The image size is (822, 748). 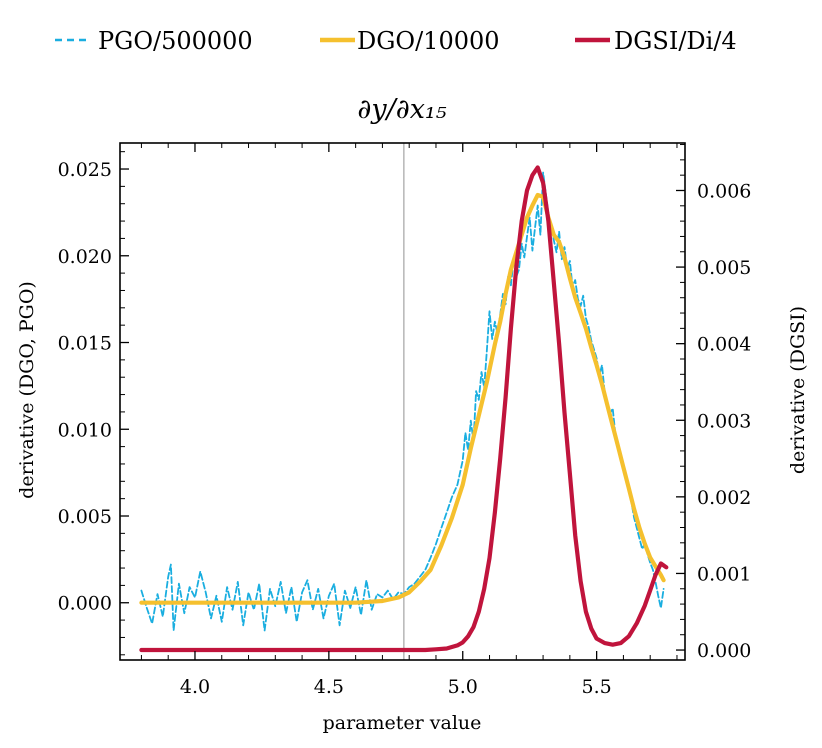 What do you see at coordinates (597, 687) in the screenshot?
I see `x-tick-label: 5.5` at bounding box center [597, 687].